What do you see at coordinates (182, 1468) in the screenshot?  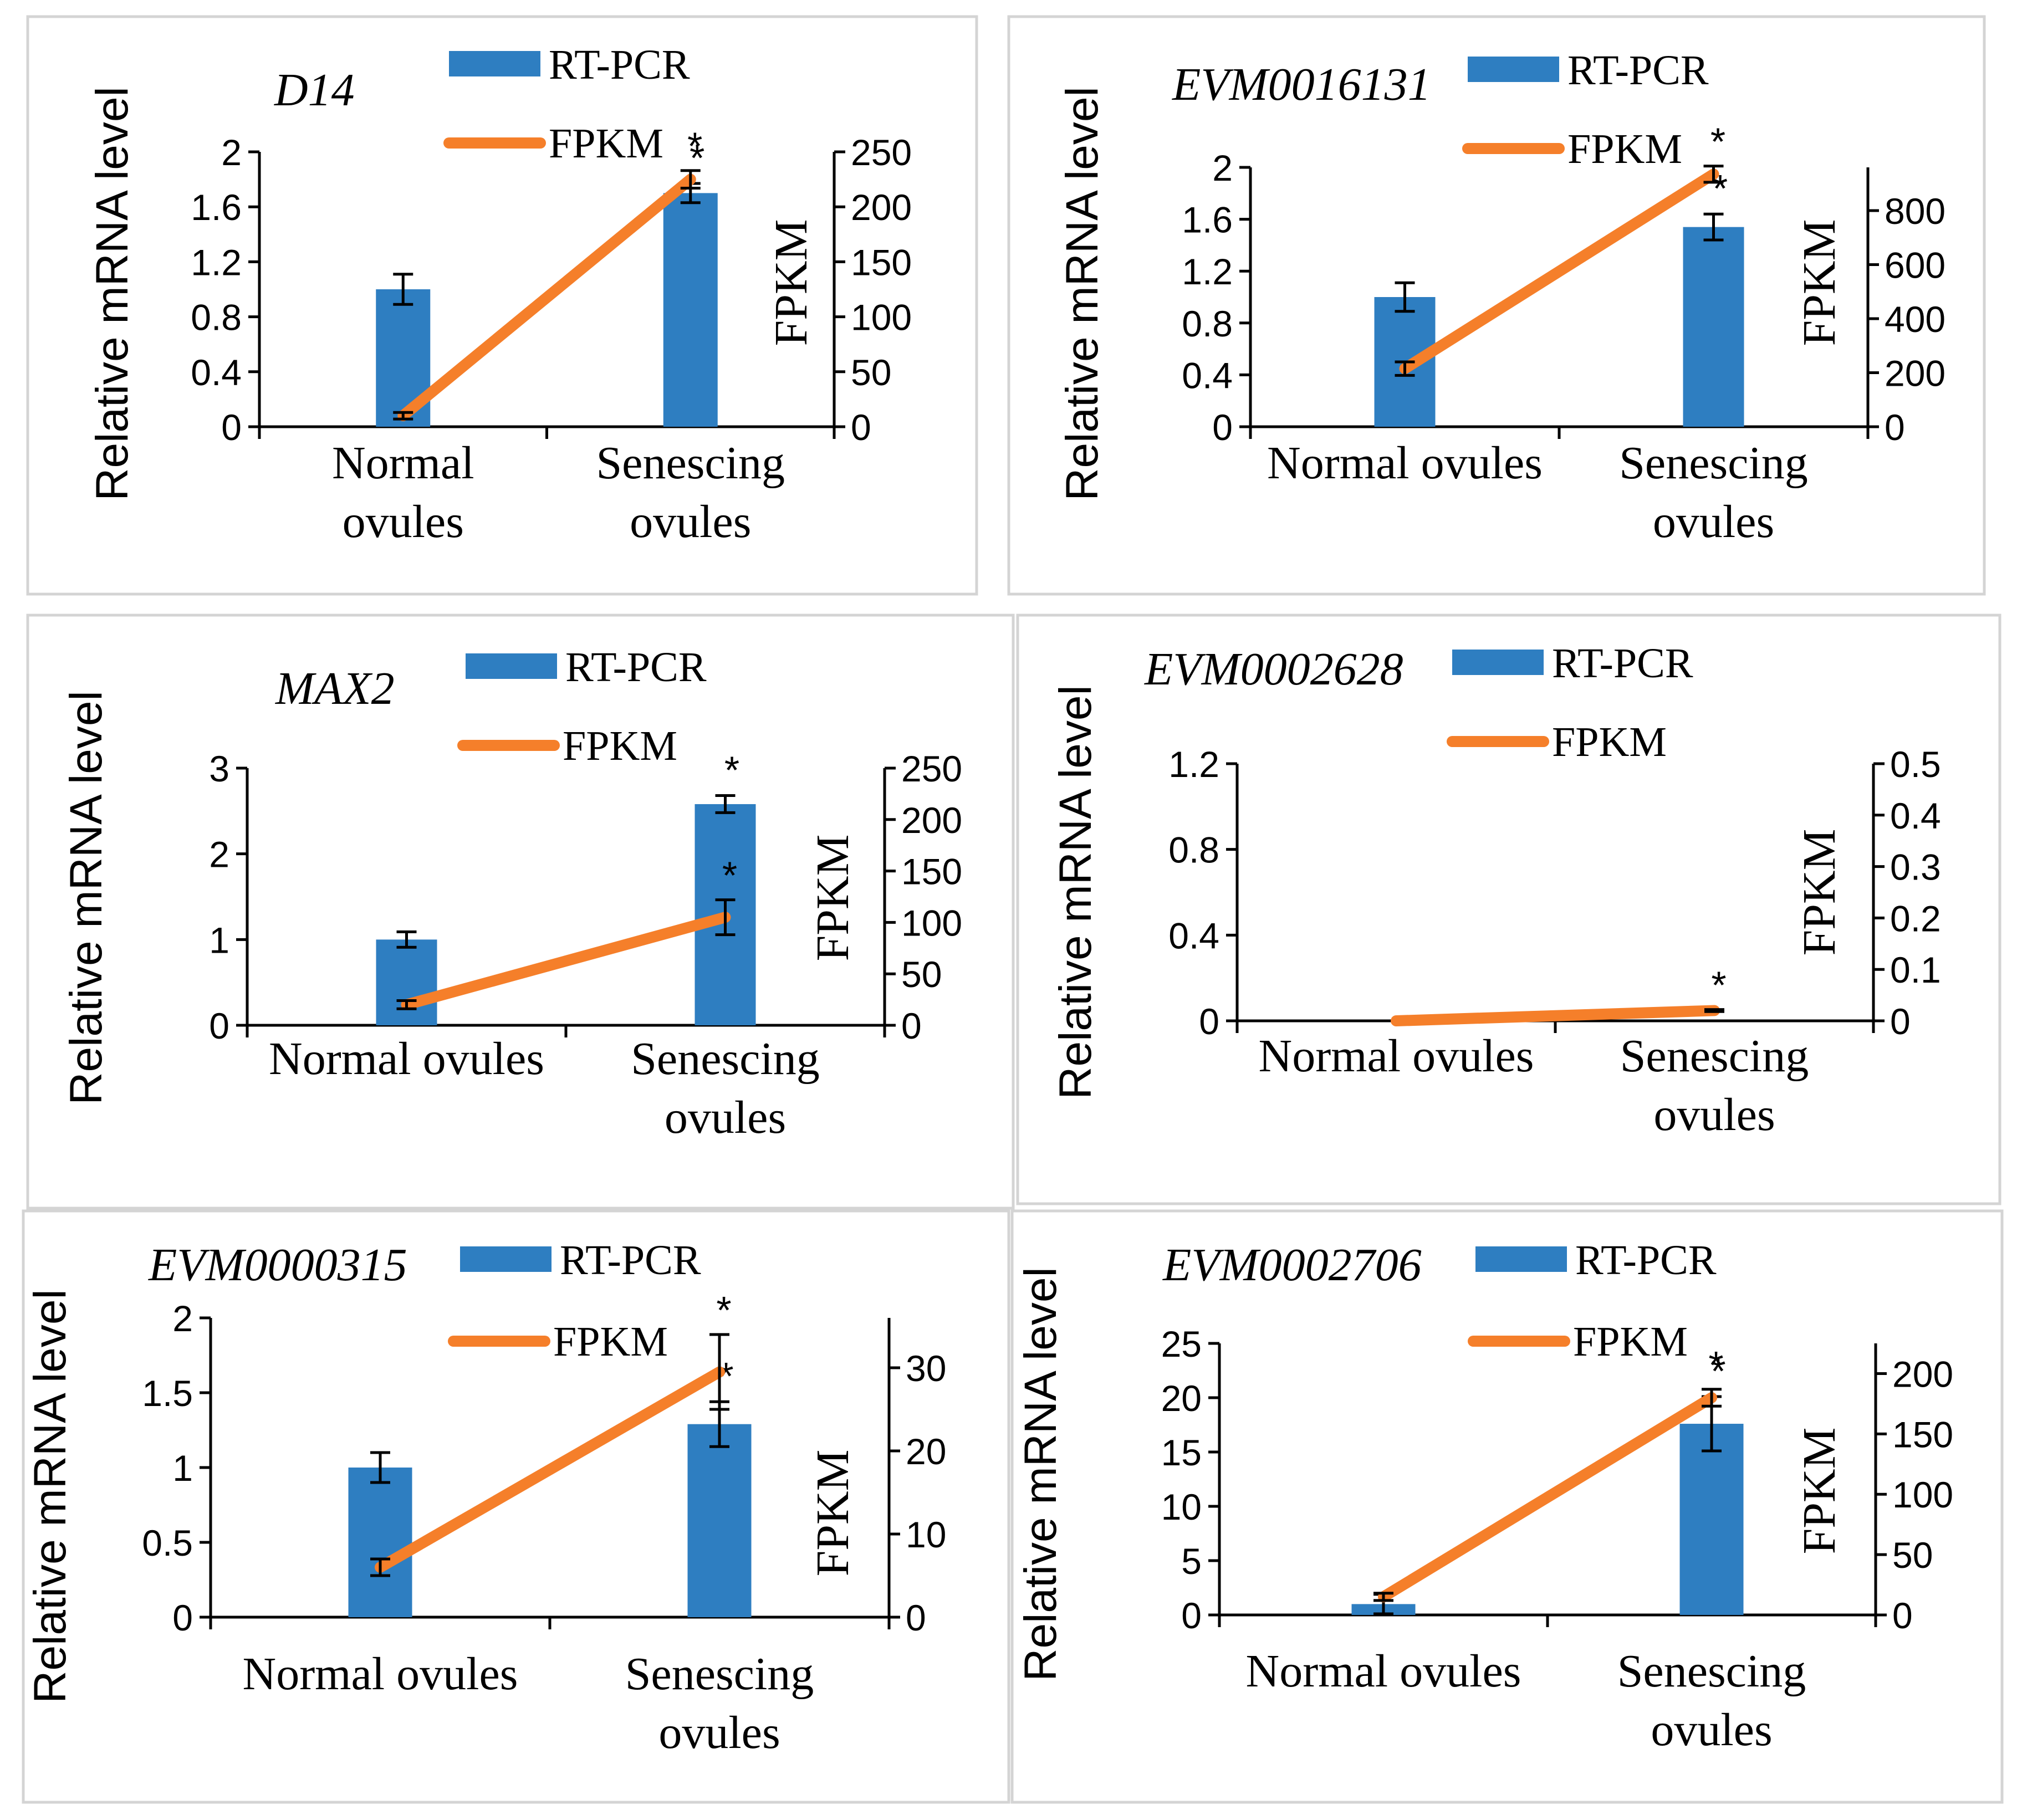 I see `y-tick-label-left: 1` at bounding box center [182, 1468].